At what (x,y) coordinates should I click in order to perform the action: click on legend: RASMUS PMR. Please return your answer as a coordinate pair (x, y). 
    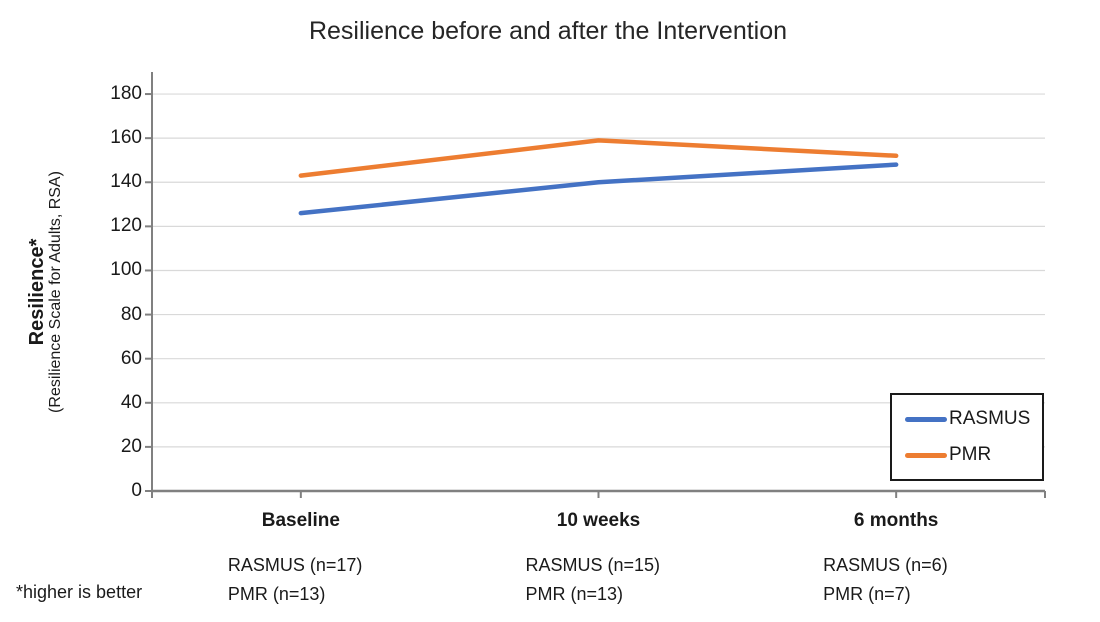
    Looking at the image, I should click on (967, 437).